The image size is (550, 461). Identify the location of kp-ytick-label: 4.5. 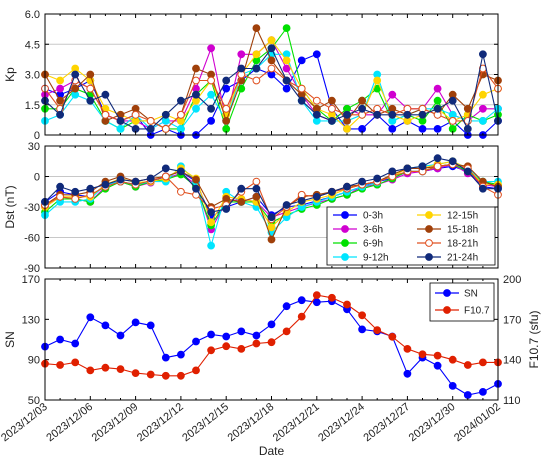
(32, 45).